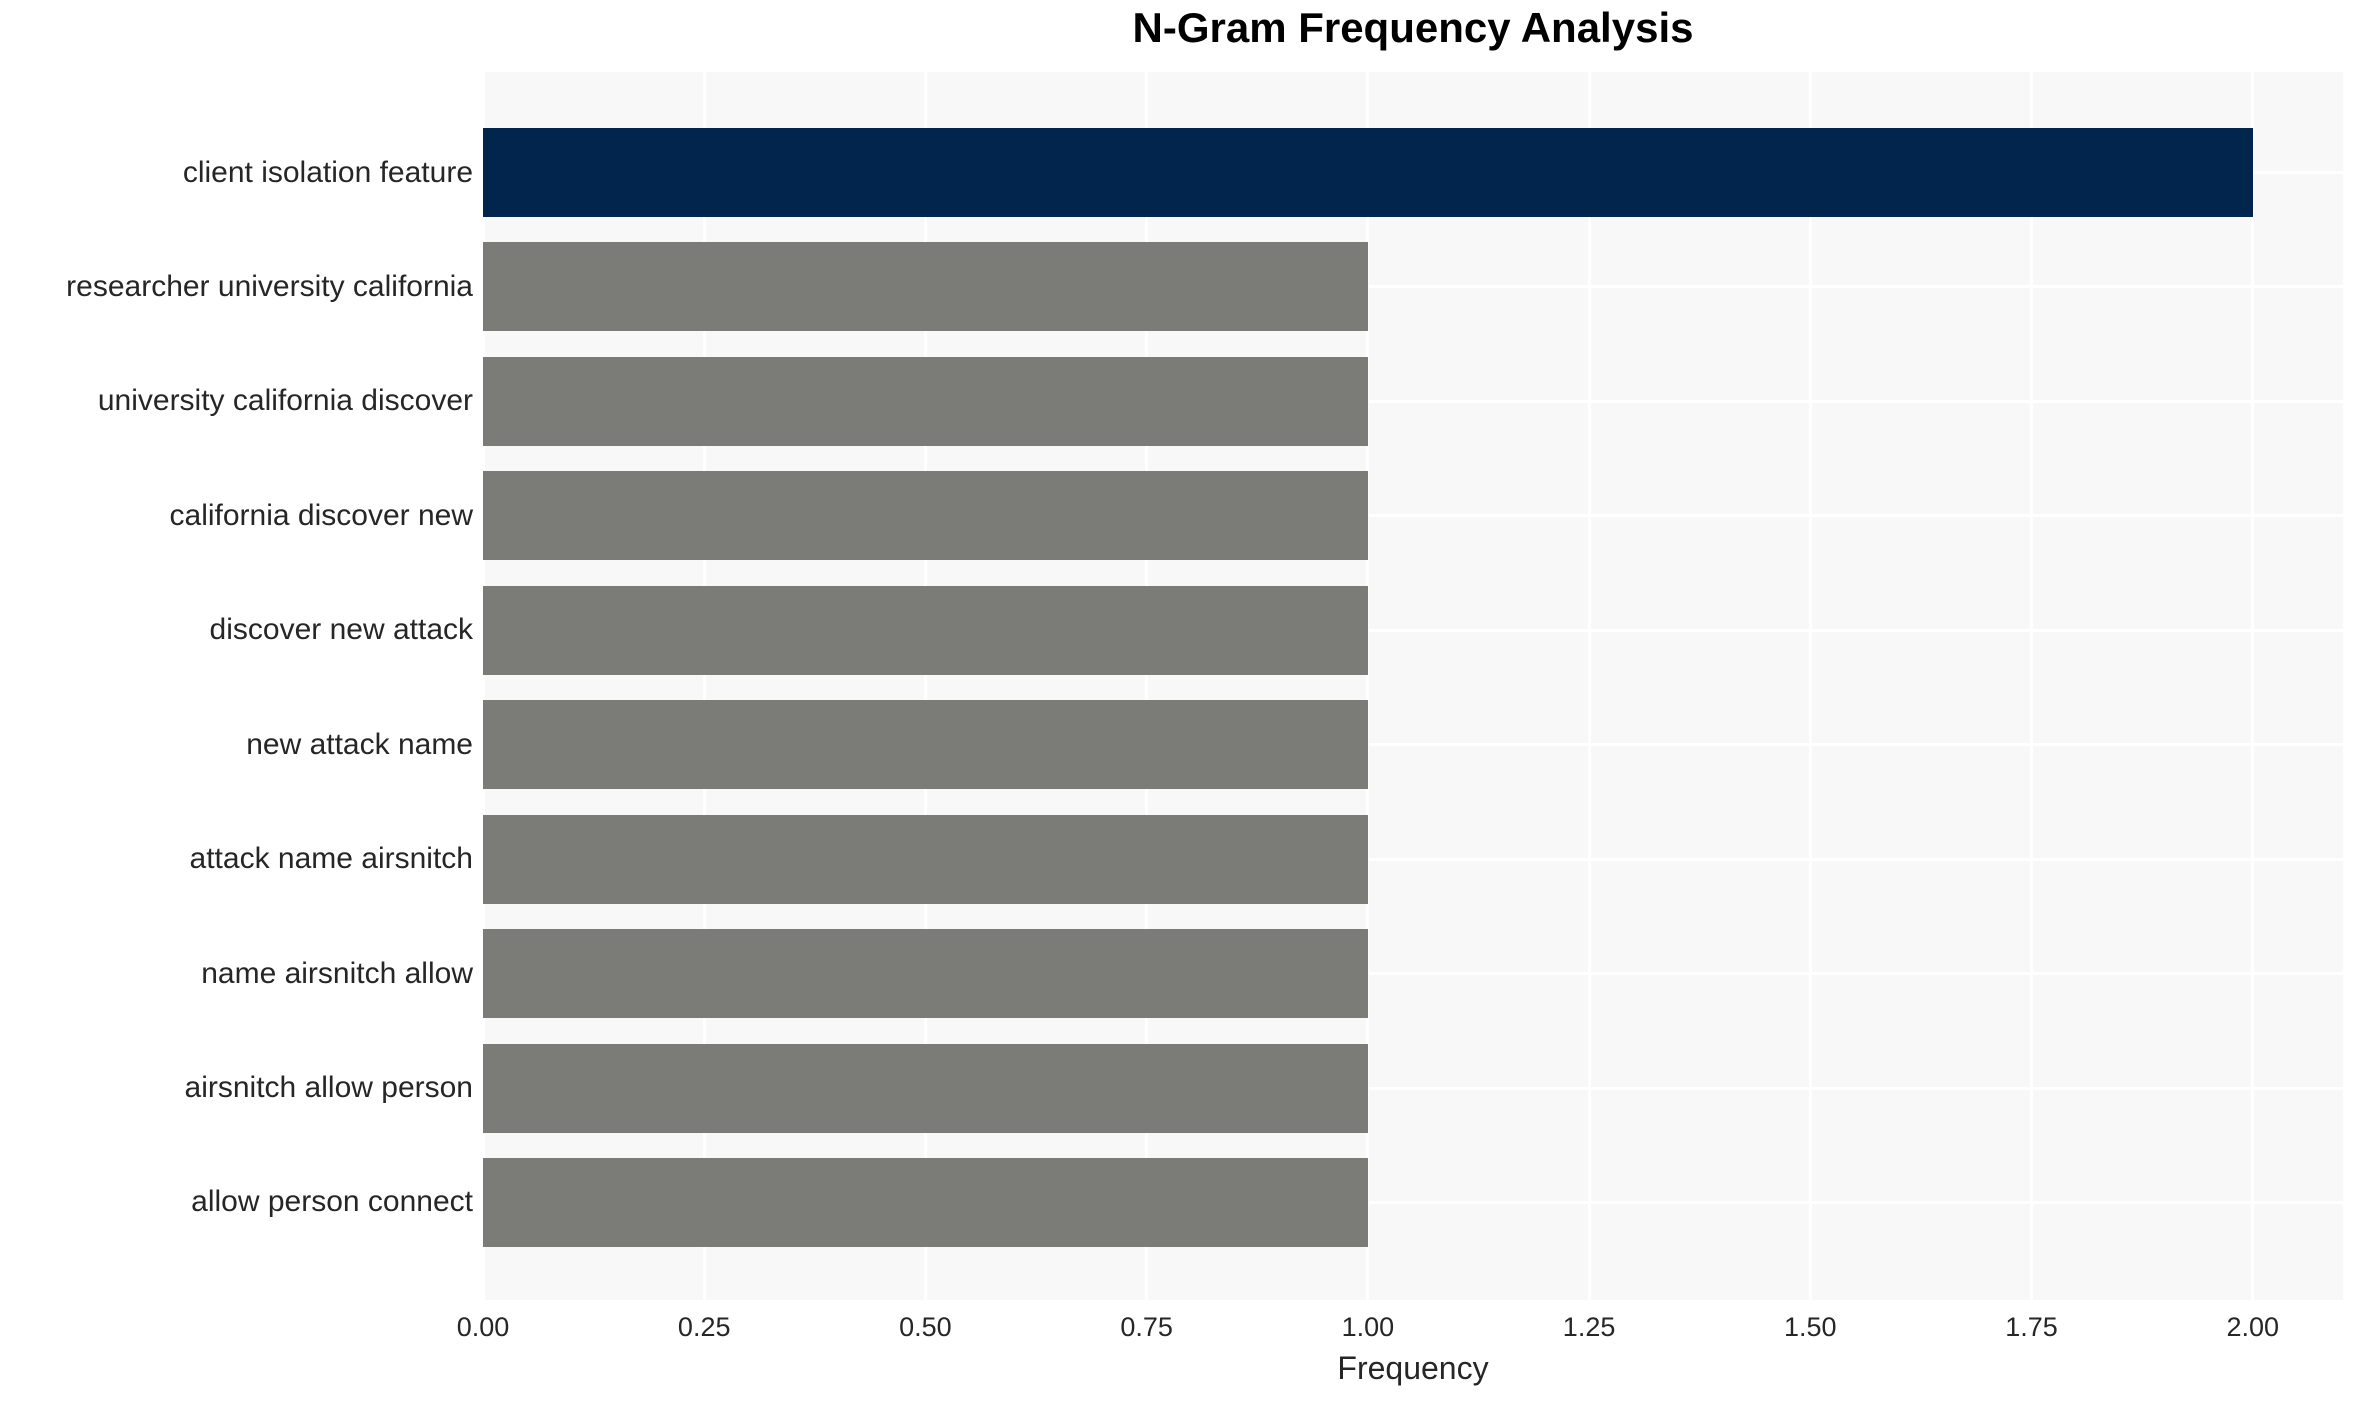  Describe the element at coordinates (704, 1327) in the screenshot. I see `x-tick-label: 0.25` at that location.